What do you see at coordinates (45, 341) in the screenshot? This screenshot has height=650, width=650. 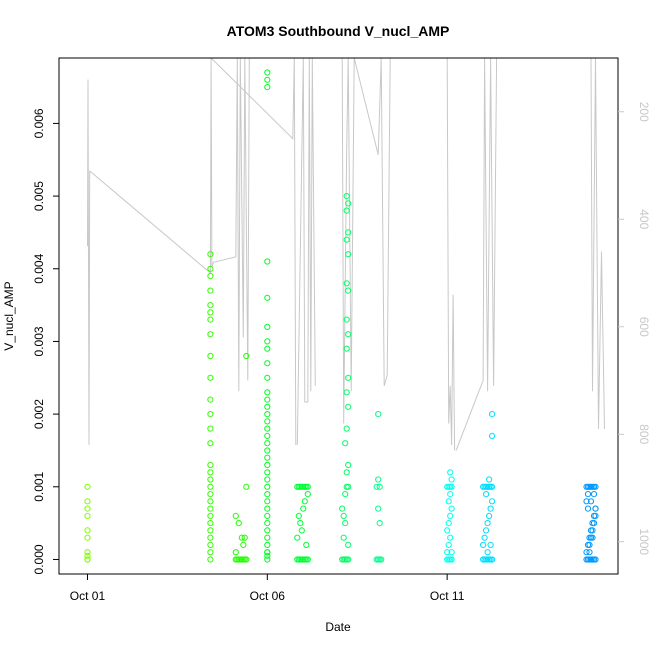 I see `y-axis: 0.000 0.001 0.002 0.003 0.004 0.005 0.006` at bounding box center [45, 341].